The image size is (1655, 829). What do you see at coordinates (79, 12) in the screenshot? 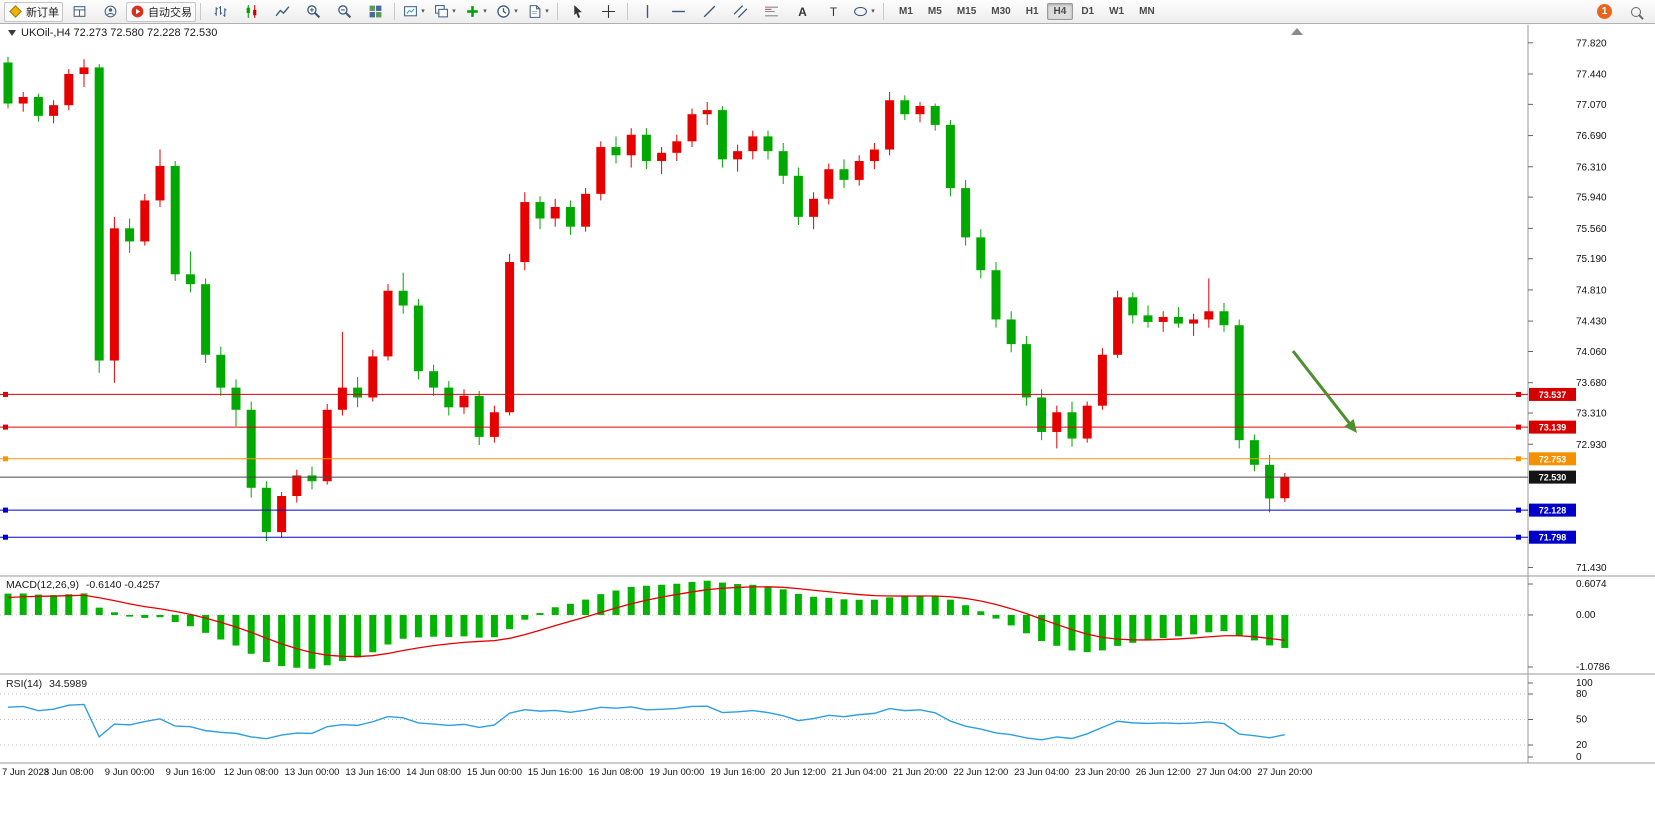
I see `accounts-button` at bounding box center [79, 12].